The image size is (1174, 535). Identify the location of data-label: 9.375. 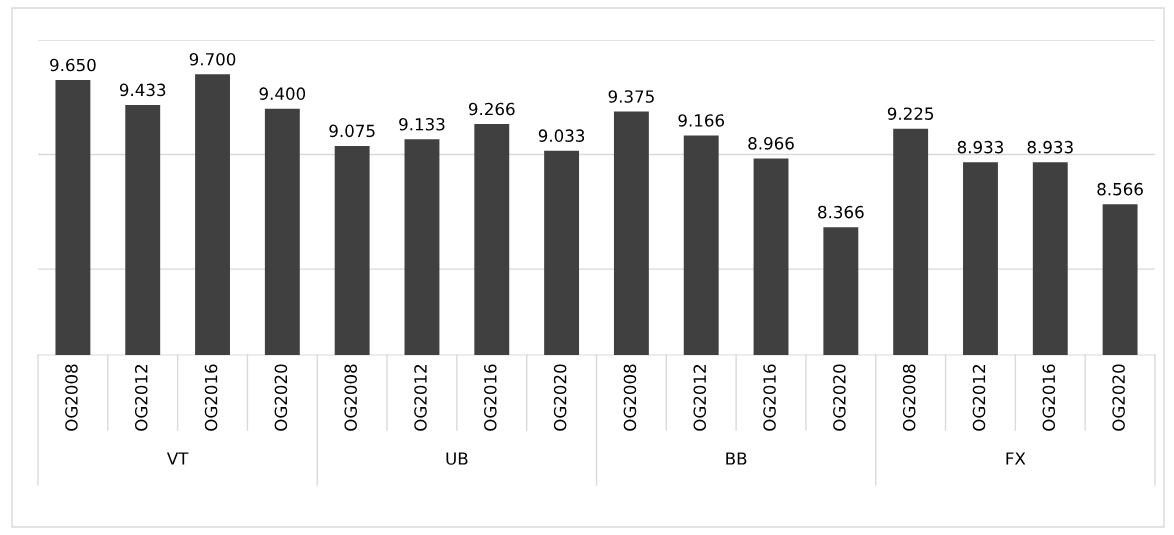
(631, 96).